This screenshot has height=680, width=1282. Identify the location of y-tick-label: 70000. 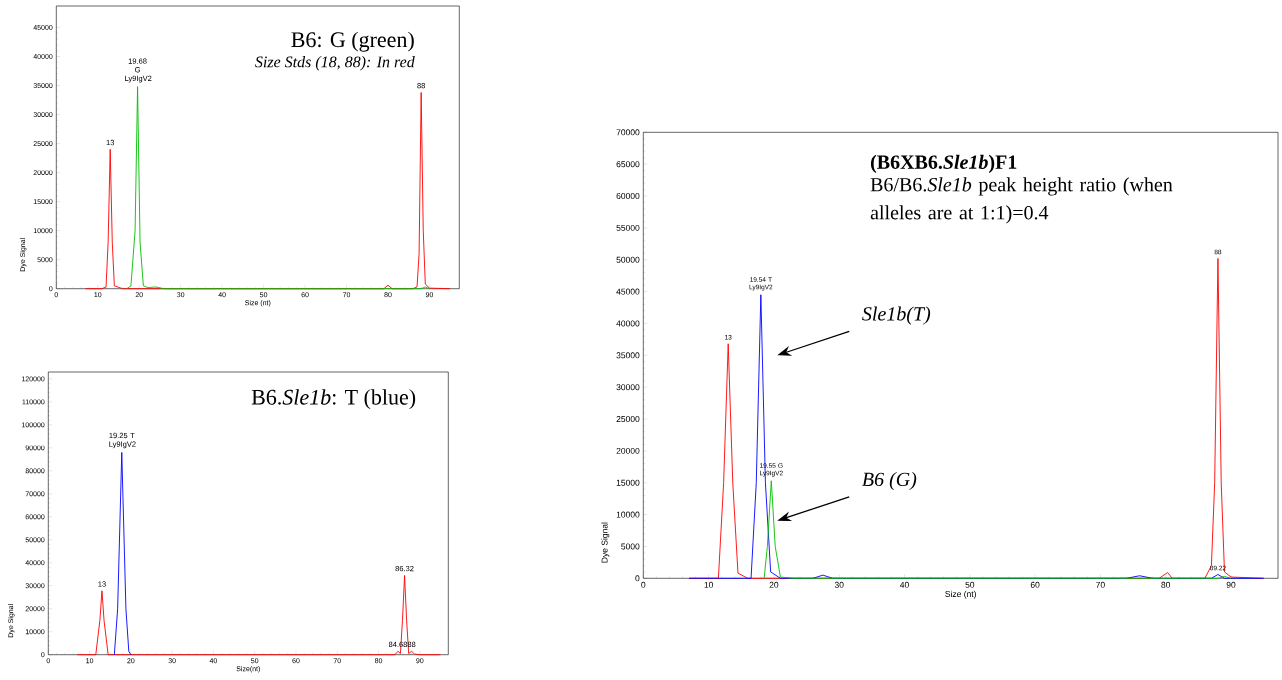
(628, 132).